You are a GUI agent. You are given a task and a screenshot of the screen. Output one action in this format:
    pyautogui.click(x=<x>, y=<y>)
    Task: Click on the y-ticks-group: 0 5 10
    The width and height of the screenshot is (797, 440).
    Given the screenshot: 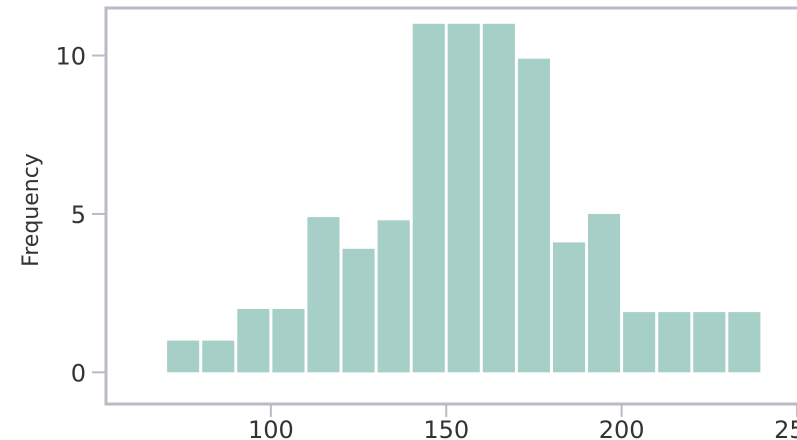 What is the action you would take?
    pyautogui.click(x=80, y=215)
    